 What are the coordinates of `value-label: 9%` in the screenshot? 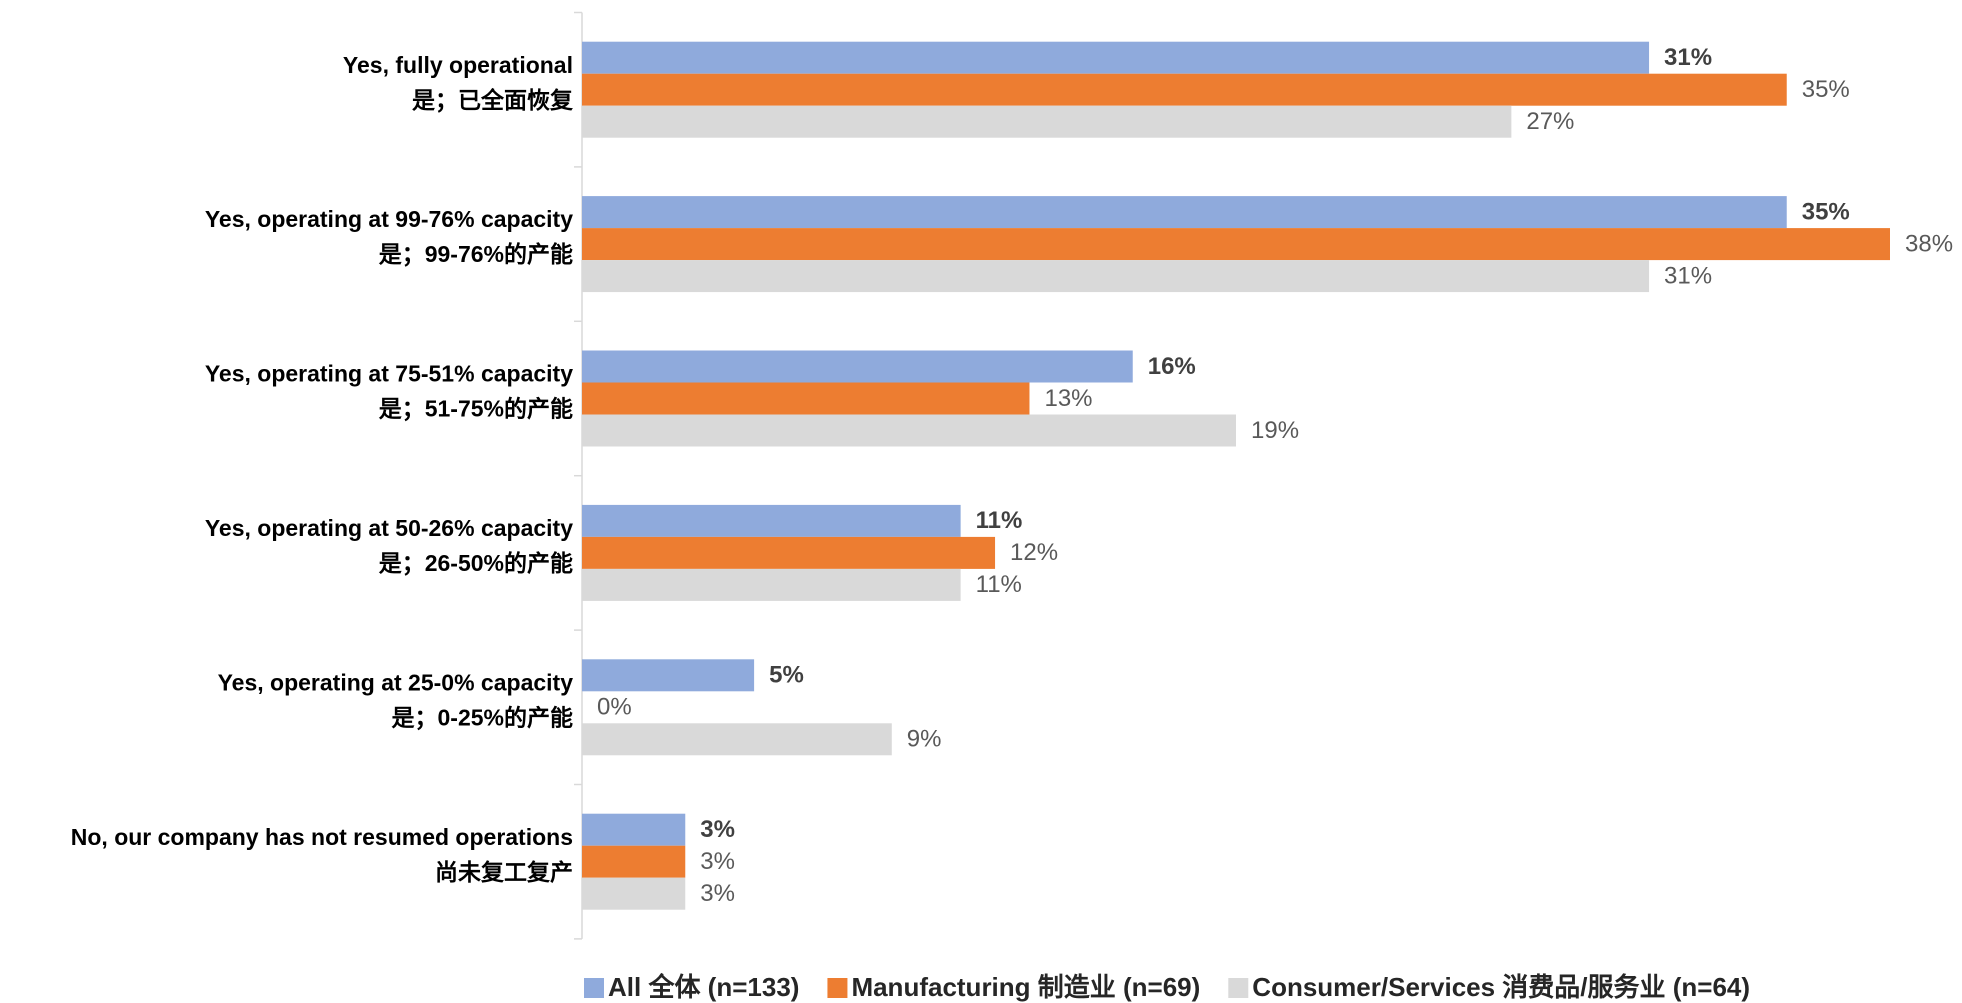 It's located at (924, 739).